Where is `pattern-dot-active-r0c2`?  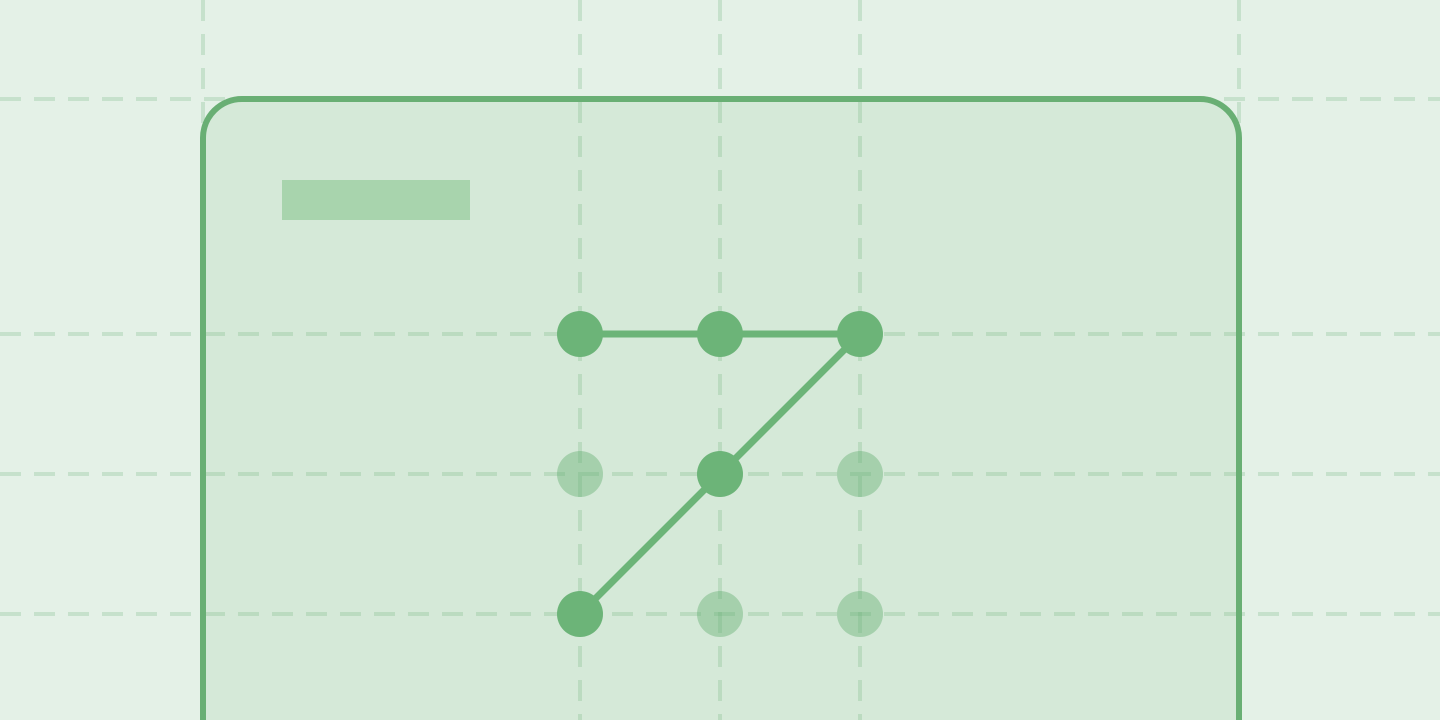
pattern-dot-active-r0c2 is located at coordinates (860, 334).